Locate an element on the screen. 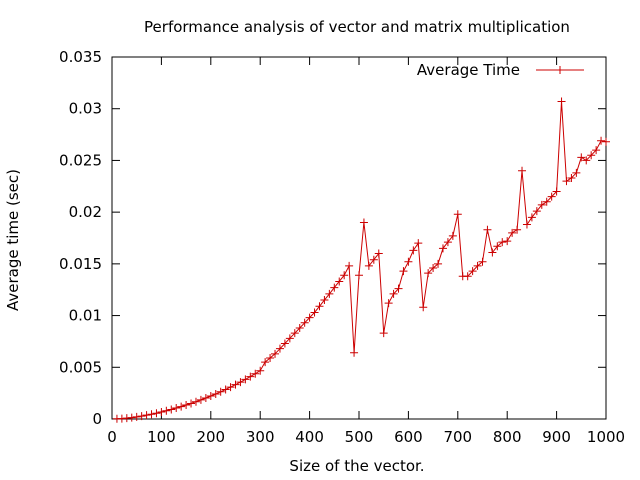 The image size is (640, 480). y-tick-label: 0.005 is located at coordinates (80, 367).